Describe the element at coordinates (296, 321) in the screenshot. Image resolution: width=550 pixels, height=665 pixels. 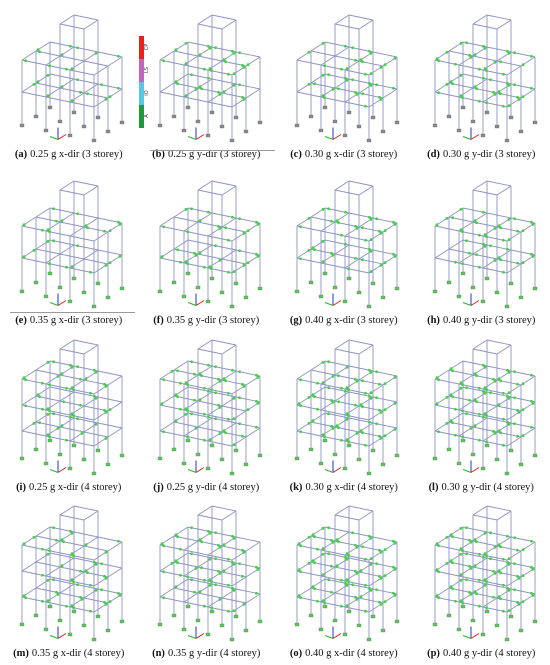
I see `panel-label: (g)` at that location.